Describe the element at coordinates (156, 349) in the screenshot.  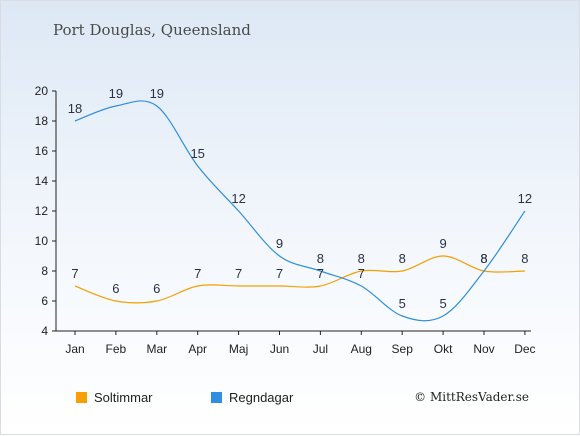
I see `x-tick-label: Mar` at that location.